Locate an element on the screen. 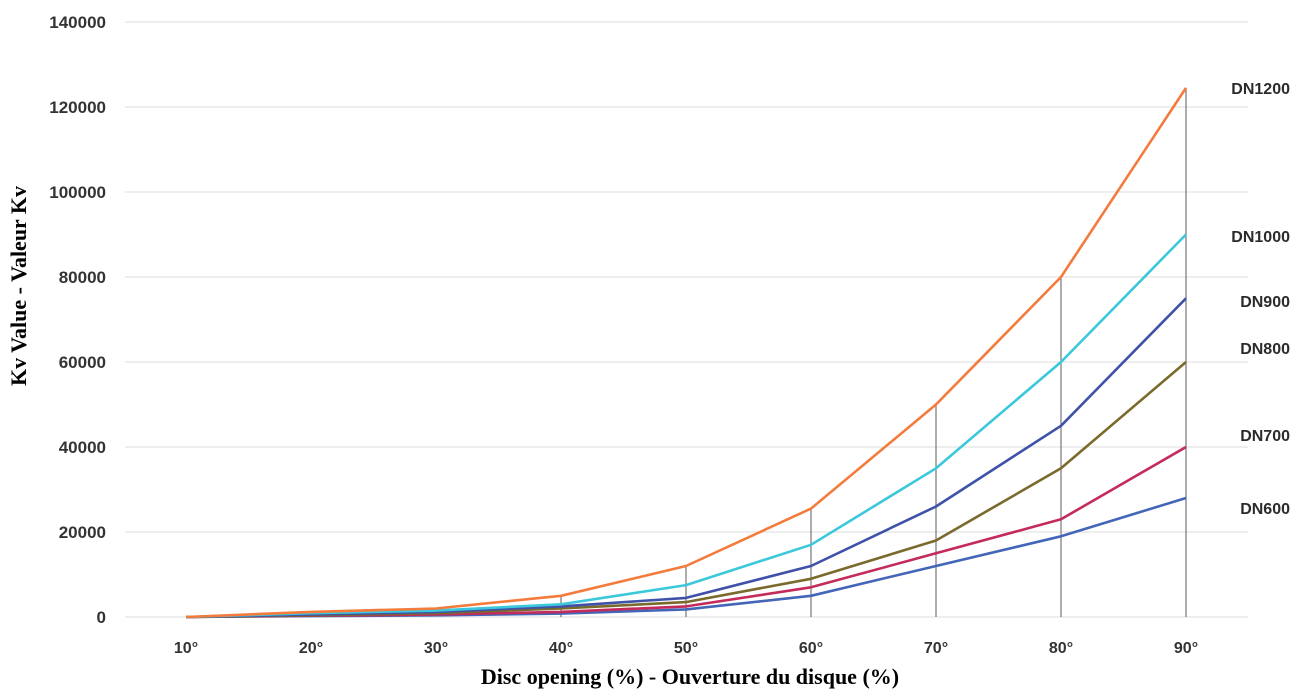 This screenshot has width=1305, height=697. y-tick-label: 140000 is located at coordinates (77, 22).